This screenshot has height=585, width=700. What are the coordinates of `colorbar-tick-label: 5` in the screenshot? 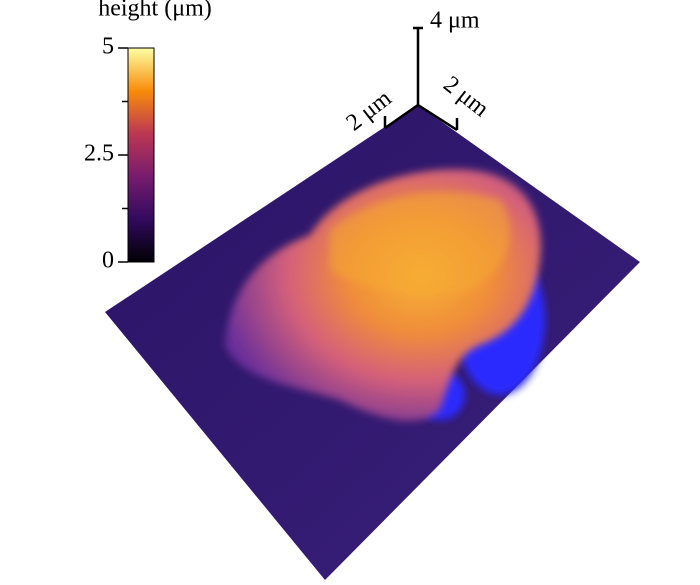 It's located at (108, 47).